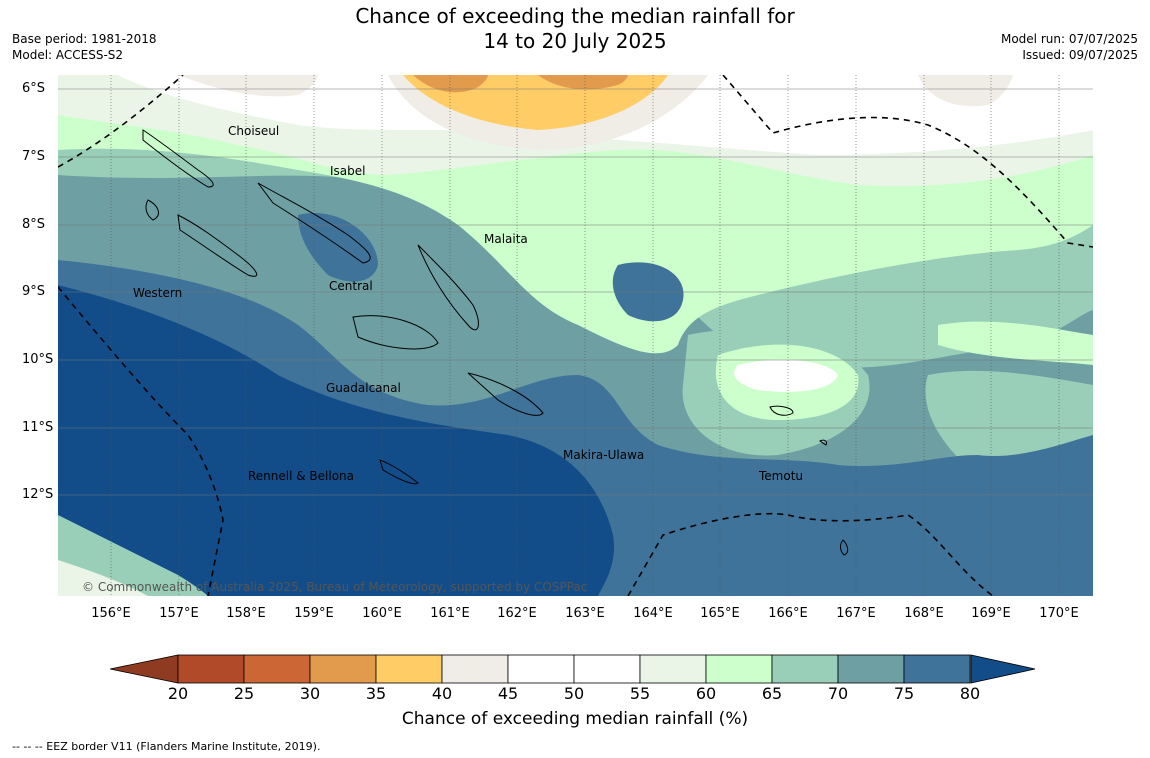 This screenshot has width=1150, height=758. What do you see at coordinates (604, 455) in the screenshot?
I see `label-makira-ulawa: Makira-Ulawa` at bounding box center [604, 455].